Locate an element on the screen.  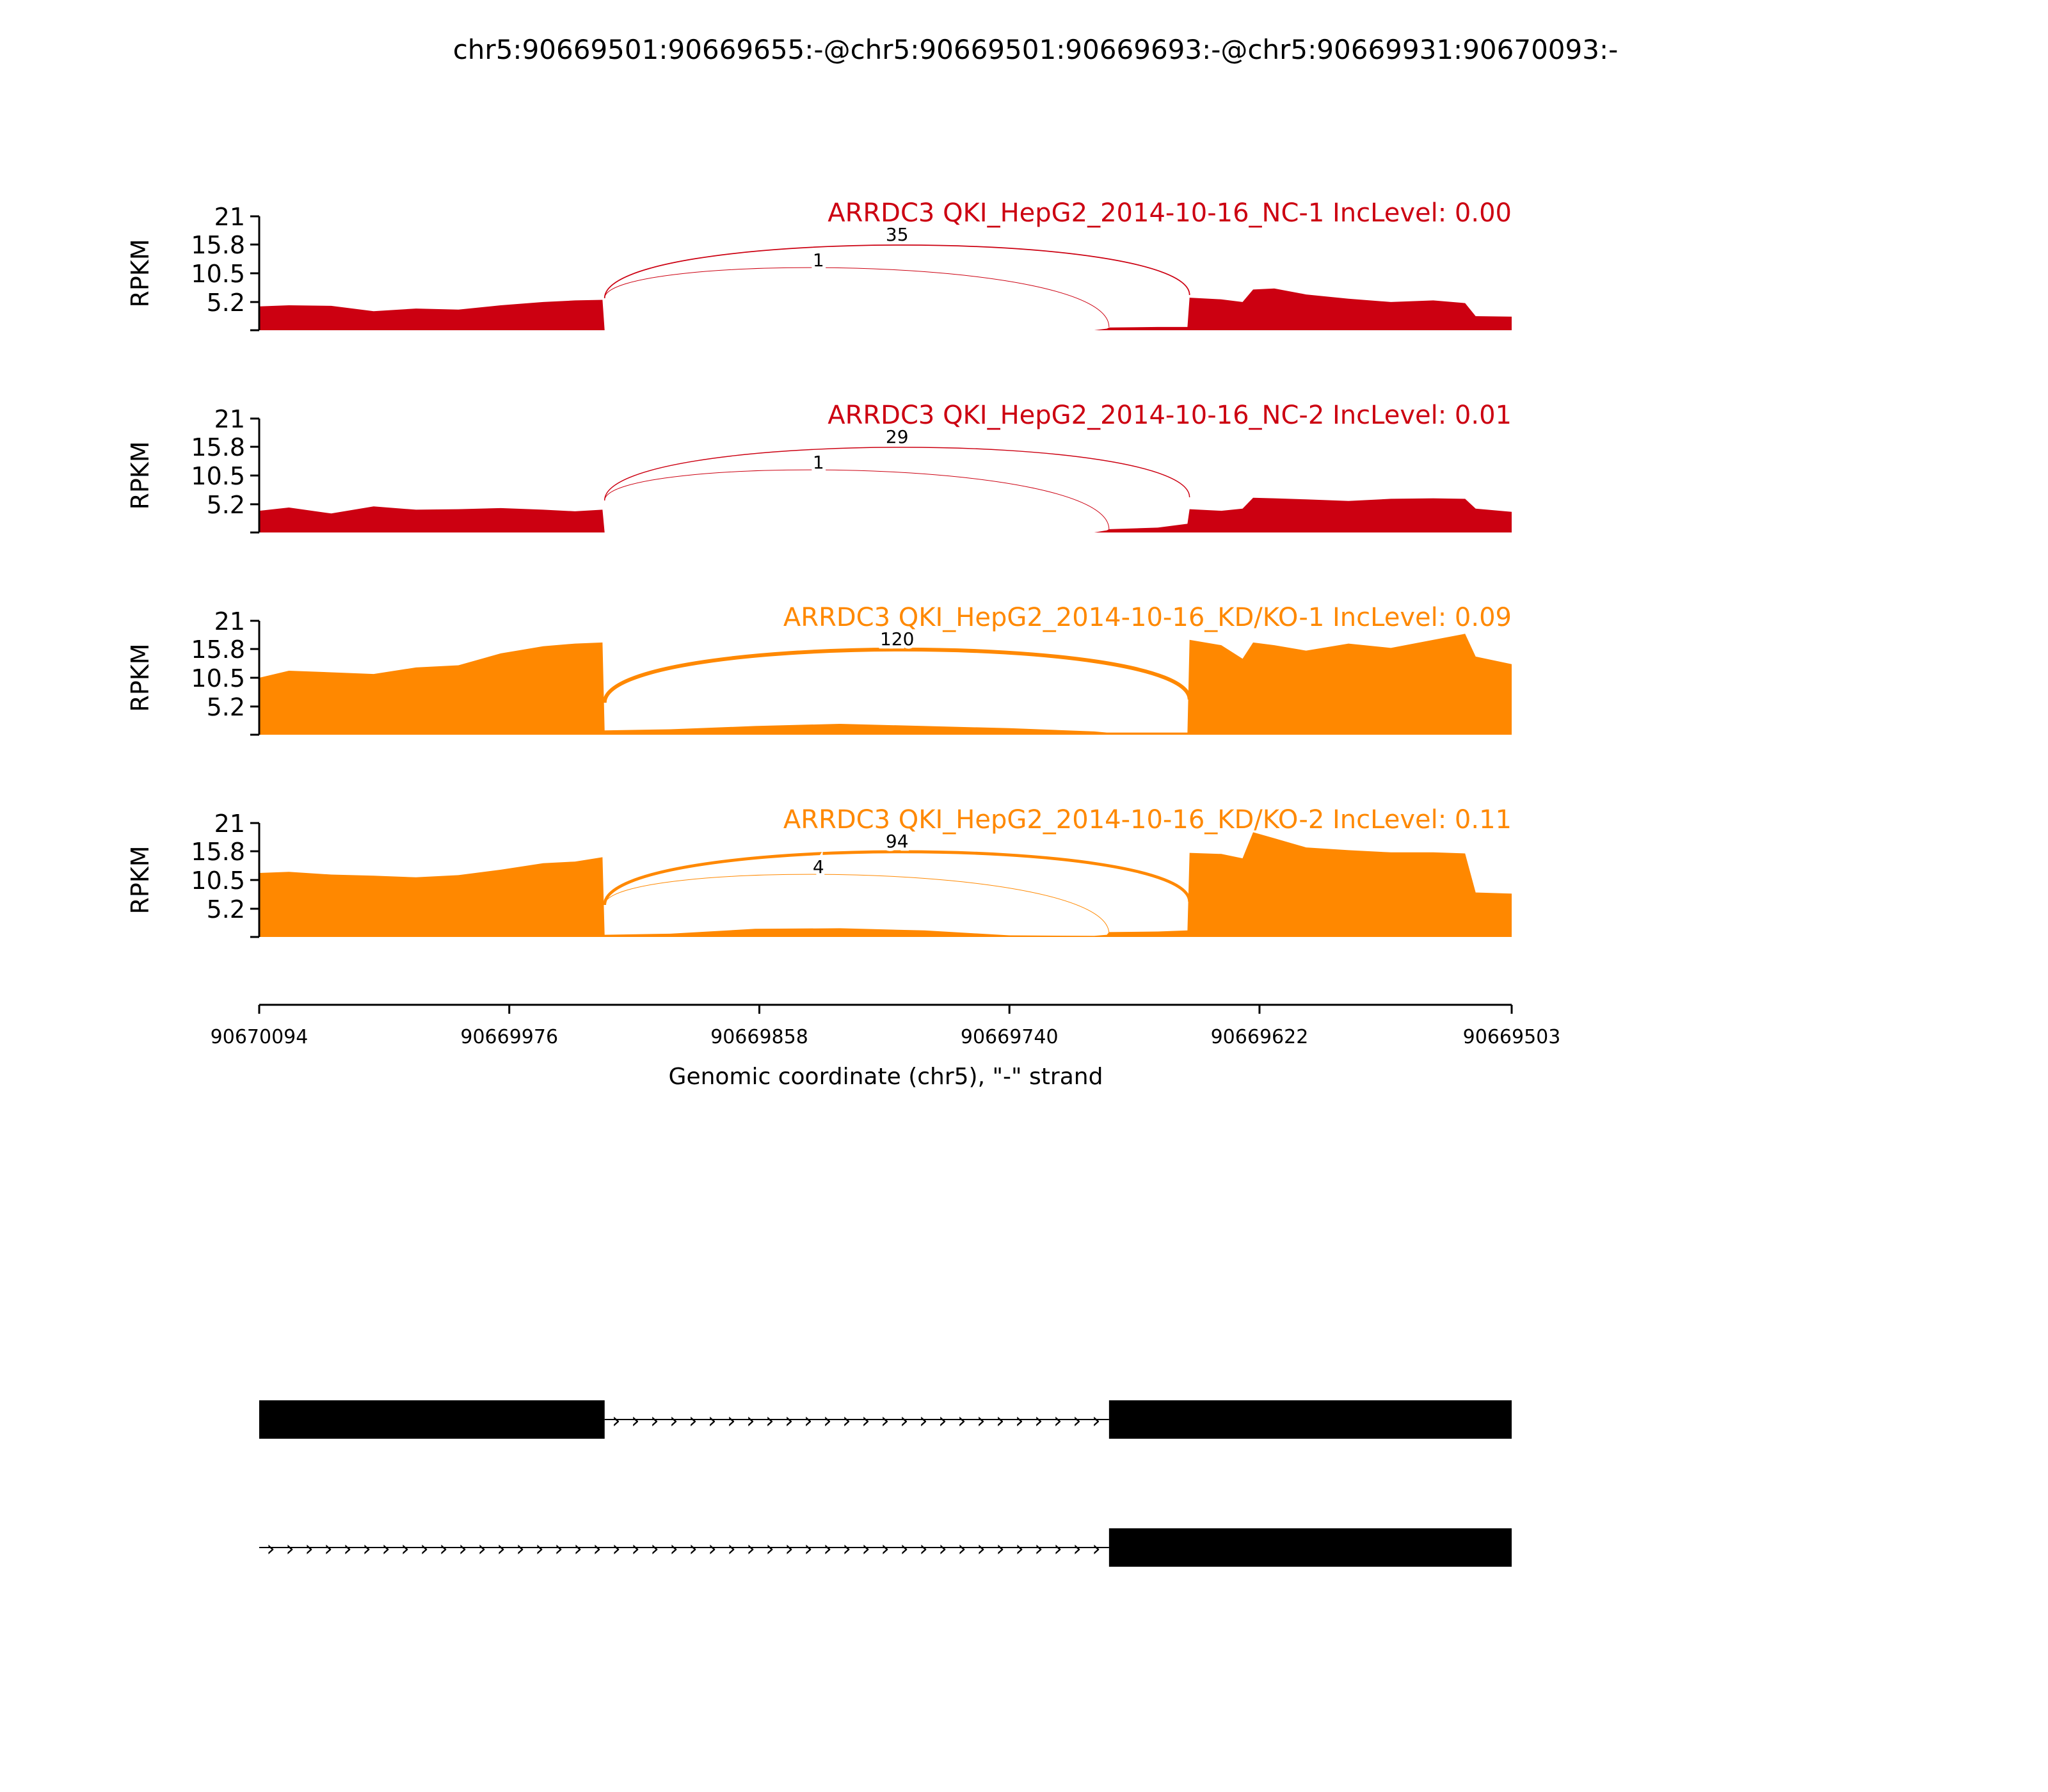
junction-count-label: 29 is located at coordinates (897, 436).